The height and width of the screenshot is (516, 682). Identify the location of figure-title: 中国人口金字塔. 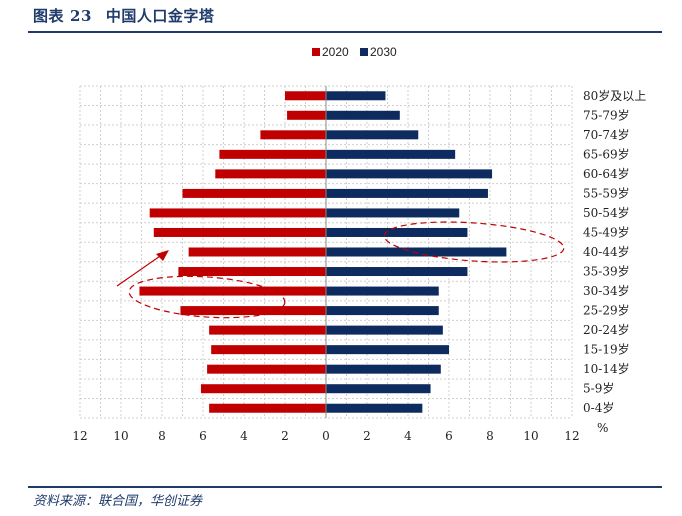
(160, 16).